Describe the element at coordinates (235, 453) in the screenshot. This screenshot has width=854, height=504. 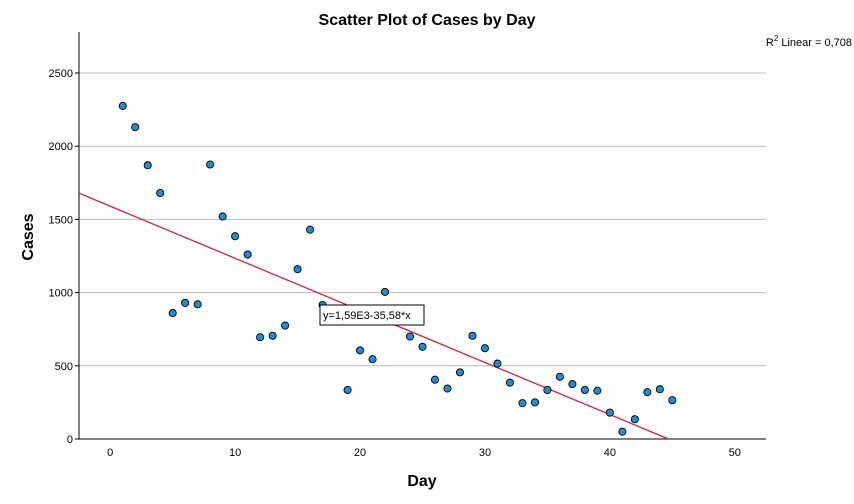
I see `x-tick-label: 10` at that location.